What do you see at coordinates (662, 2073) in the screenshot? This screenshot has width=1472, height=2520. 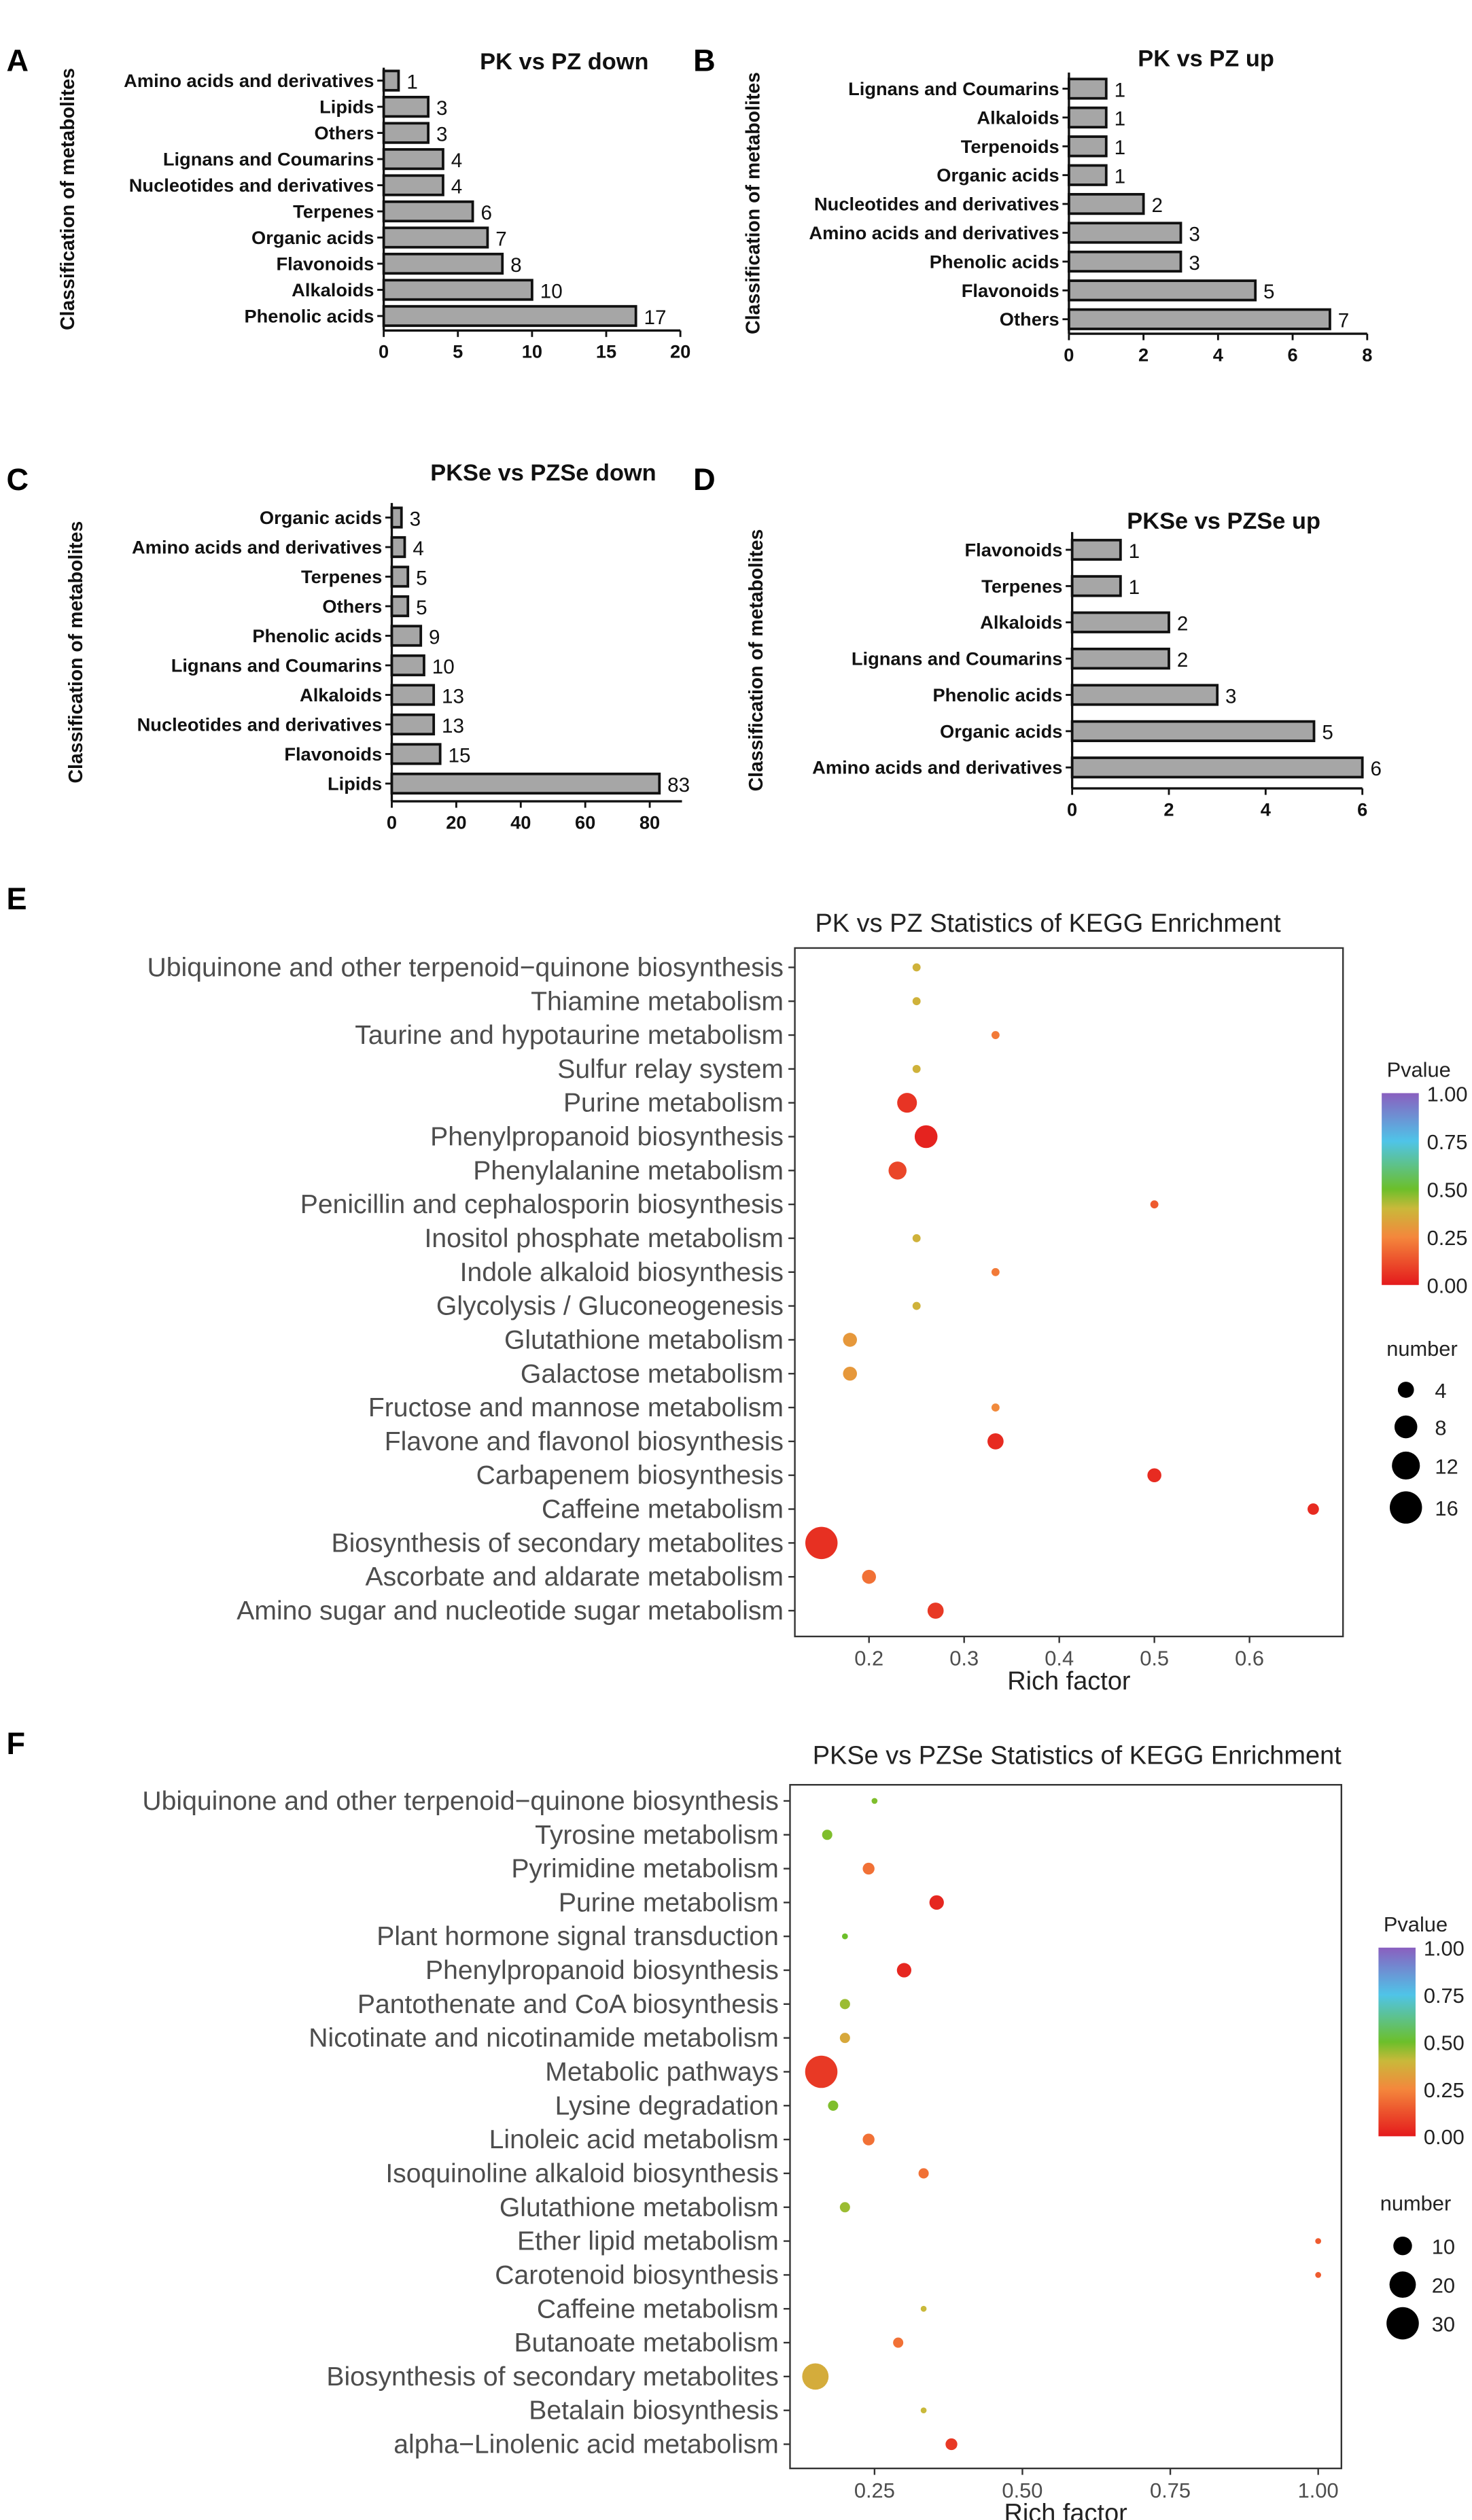 I see `pathway-label: Metabolic pathways` at bounding box center [662, 2073].